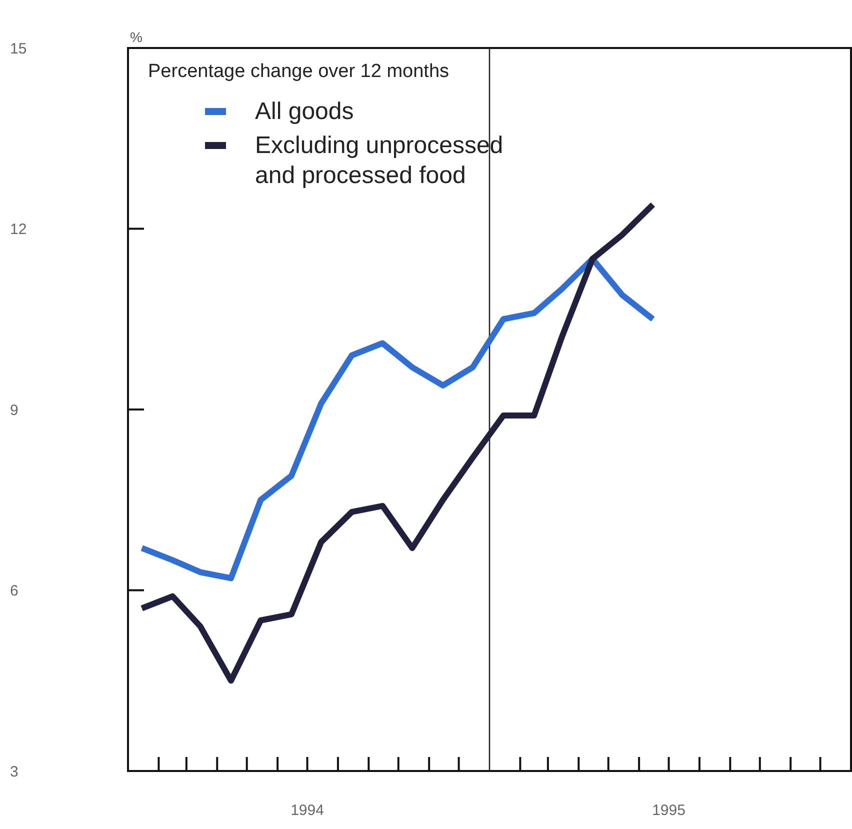 The width and height of the screenshot is (852, 829). What do you see at coordinates (136, 37) in the screenshot?
I see `y-axis-title: %` at bounding box center [136, 37].